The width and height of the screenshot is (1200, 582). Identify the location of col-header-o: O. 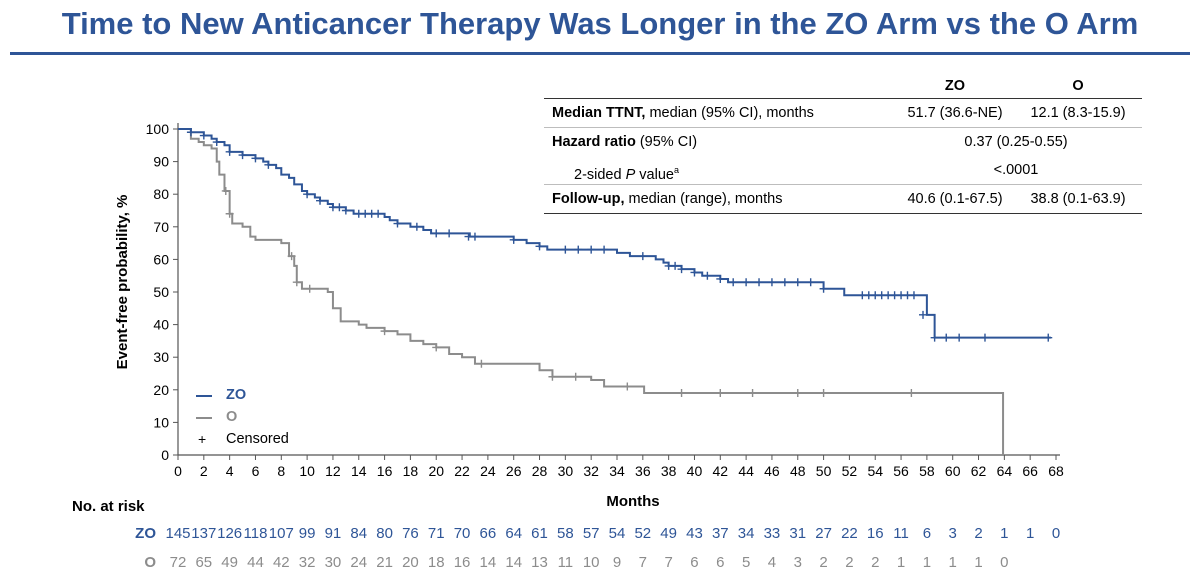
(1078, 86).